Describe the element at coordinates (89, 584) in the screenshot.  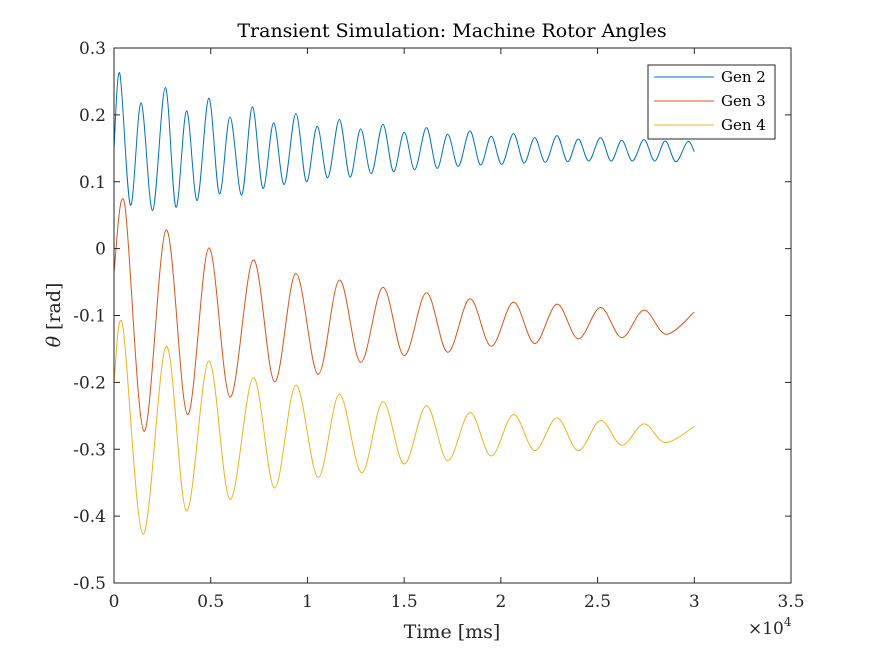
I see `y-tick-label: -0.5` at that location.